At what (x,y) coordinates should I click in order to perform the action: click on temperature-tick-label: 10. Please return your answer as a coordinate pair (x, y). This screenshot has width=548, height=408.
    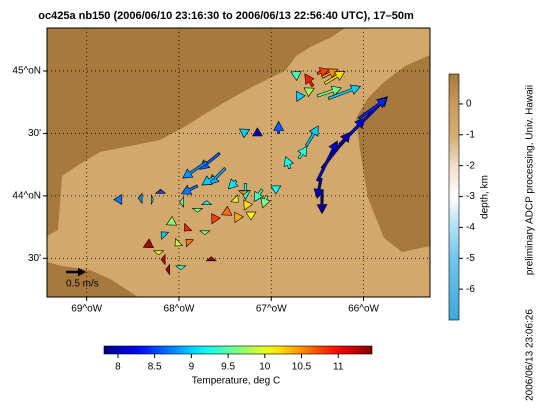
    Looking at the image, I should click on (265, 367).